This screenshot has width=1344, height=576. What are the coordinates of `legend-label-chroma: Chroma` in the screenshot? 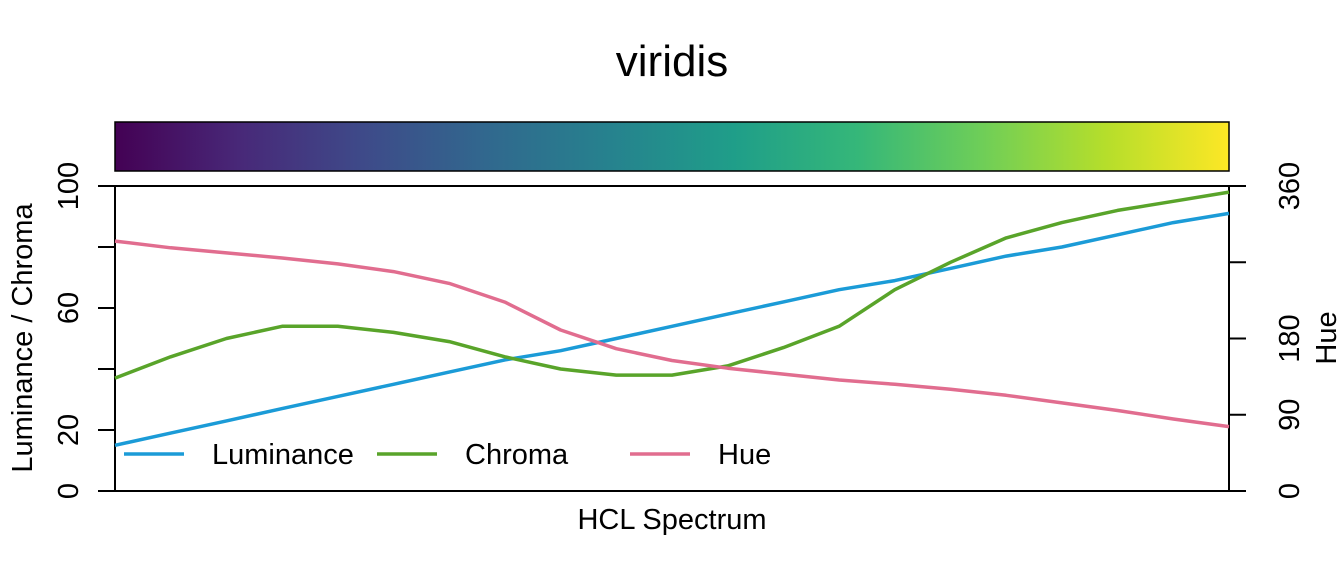 It's located at (517, 455).